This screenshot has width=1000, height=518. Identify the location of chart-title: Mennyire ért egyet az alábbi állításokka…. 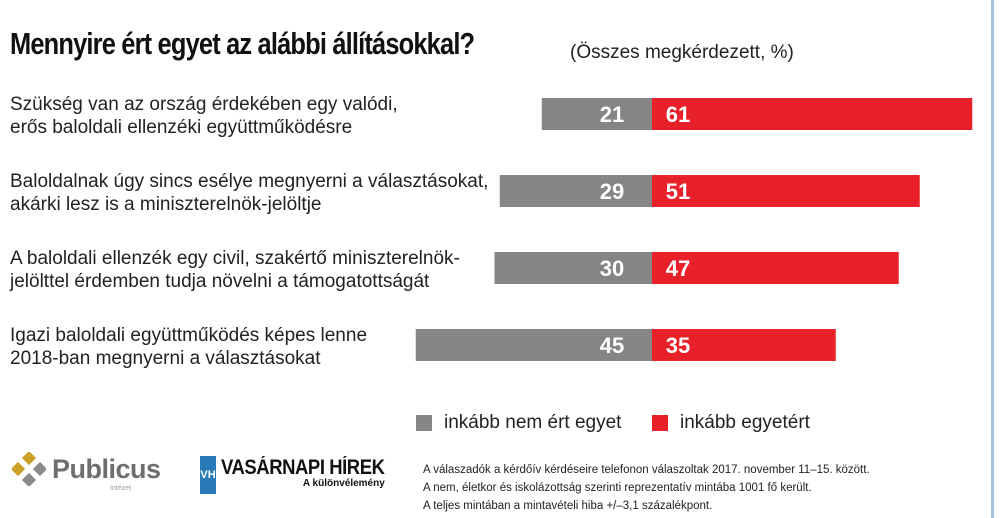
(242, 43).